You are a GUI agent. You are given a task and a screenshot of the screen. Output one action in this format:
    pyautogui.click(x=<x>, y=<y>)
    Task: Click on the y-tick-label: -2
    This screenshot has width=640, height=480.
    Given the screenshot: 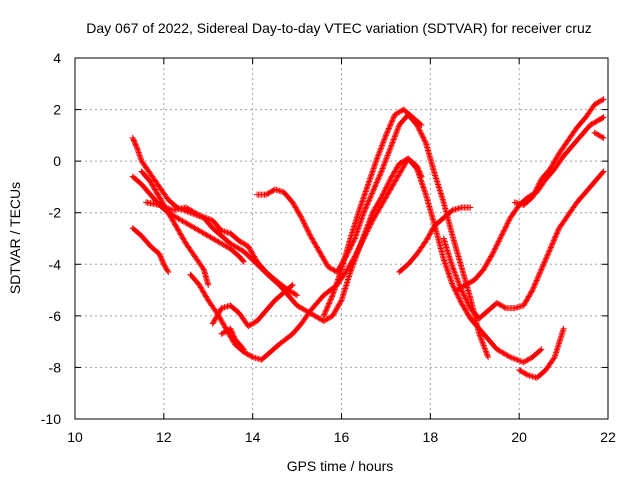 What is the action you would take?
    pyautogui.click(x=55, y=213)
    